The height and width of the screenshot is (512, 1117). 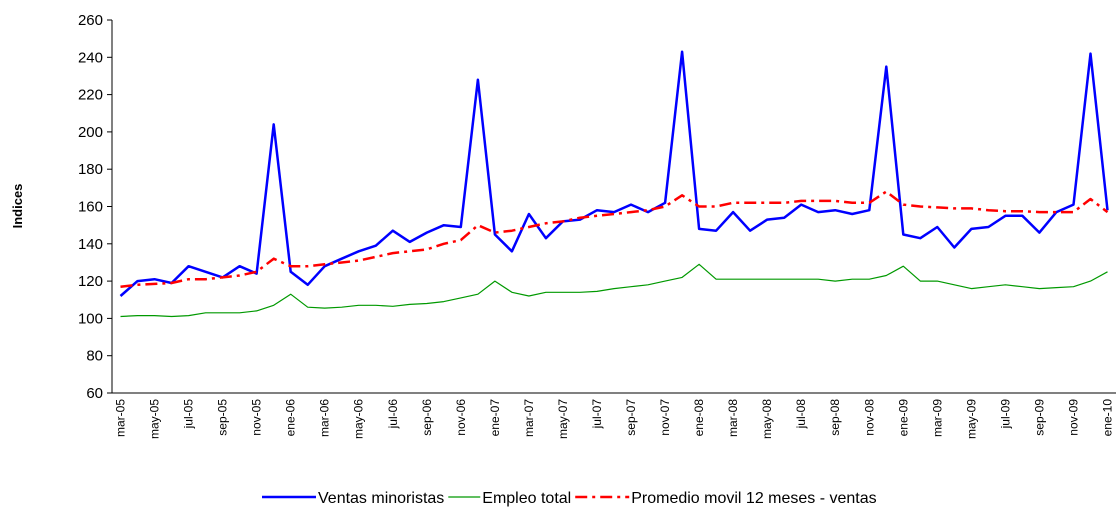 What do you see at coordinates (427, 417) in the screenshot?
I see `x-tick-label: sep-06` at bounding box center [427, 417].